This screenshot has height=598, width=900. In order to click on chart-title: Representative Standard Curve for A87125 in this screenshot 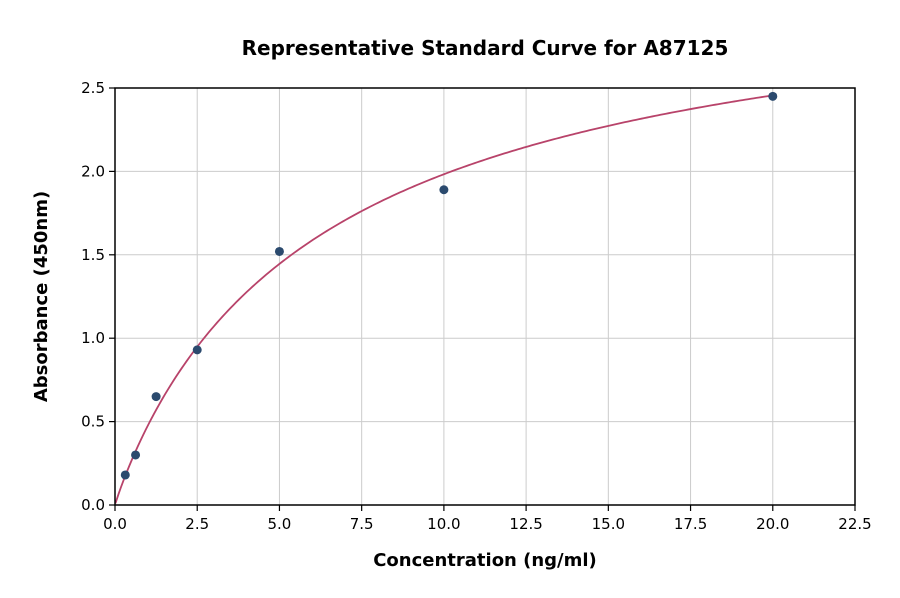, I will do `click(485, 48)`.